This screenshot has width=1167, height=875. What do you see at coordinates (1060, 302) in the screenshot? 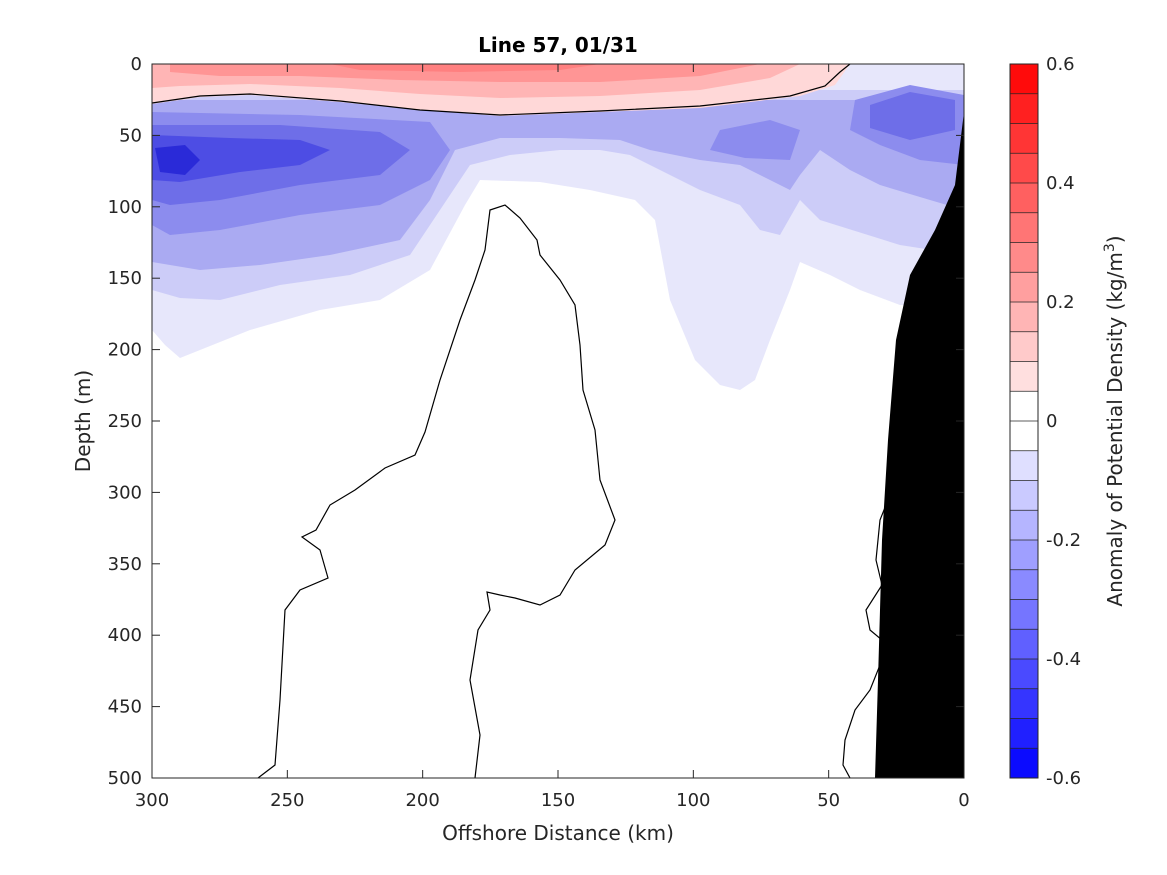
I see `colorbar-tick-label: 0.2` at bounding box center [1060, 302].